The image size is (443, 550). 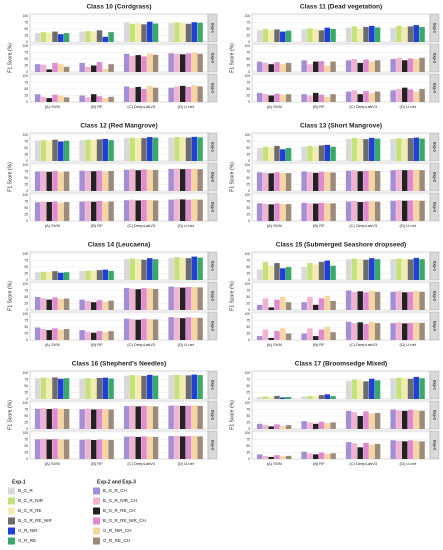 What do you see at coordinates (27, 540) in the screenshot?
I see `legend-label: G_R_RE` at bounding box center [27, 540].